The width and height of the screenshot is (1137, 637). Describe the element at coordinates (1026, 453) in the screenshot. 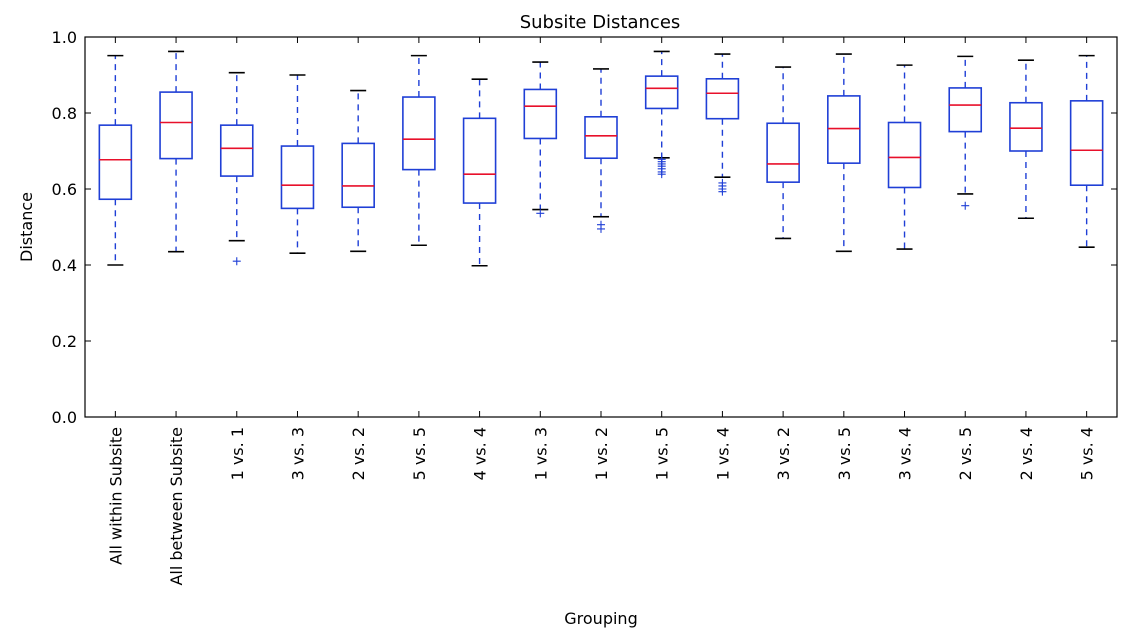

I see `x-tick-label: 2 vs. 4` at that location.